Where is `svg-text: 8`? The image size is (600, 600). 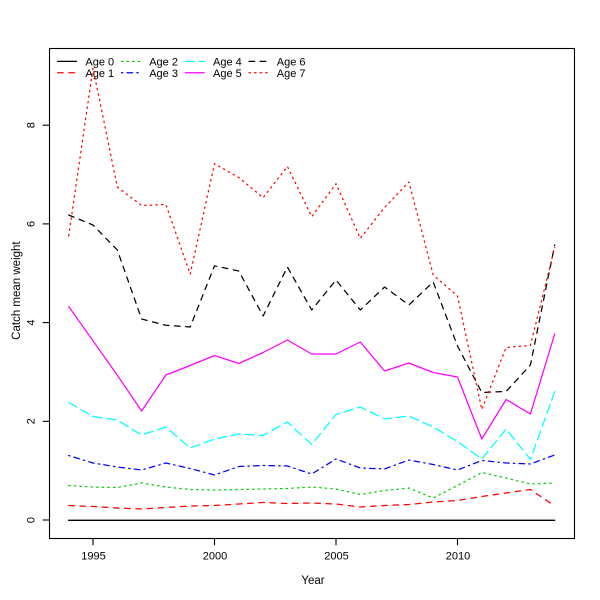 svg-text: 8 is located at coordinates (32, 125).